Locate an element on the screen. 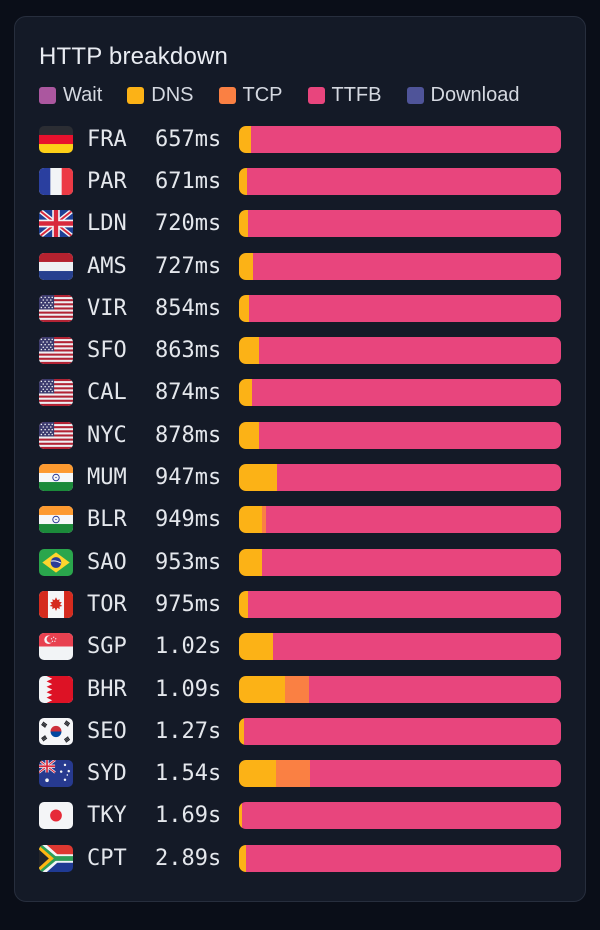 The height and width of the screenshot is (930, 600). legend-item-download: Download is located at coordinates (462, 95).